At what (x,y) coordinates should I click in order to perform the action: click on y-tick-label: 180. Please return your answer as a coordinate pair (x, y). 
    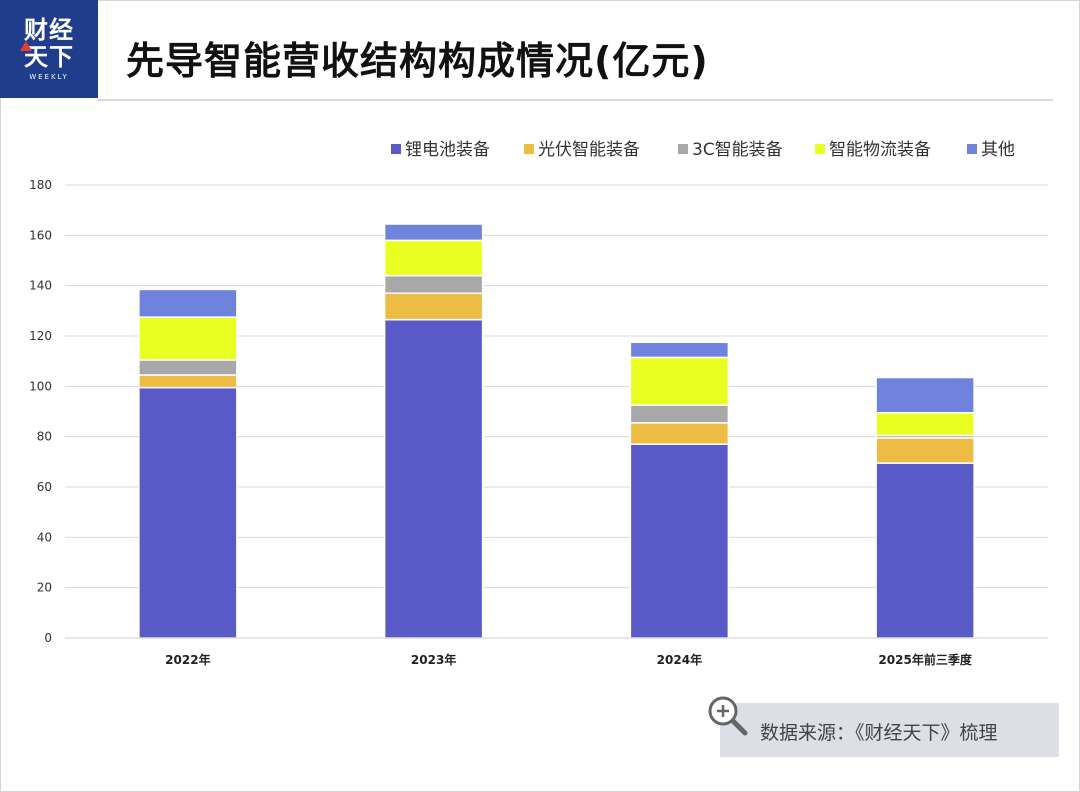
    Looking at the image, I should click on (40, 185).